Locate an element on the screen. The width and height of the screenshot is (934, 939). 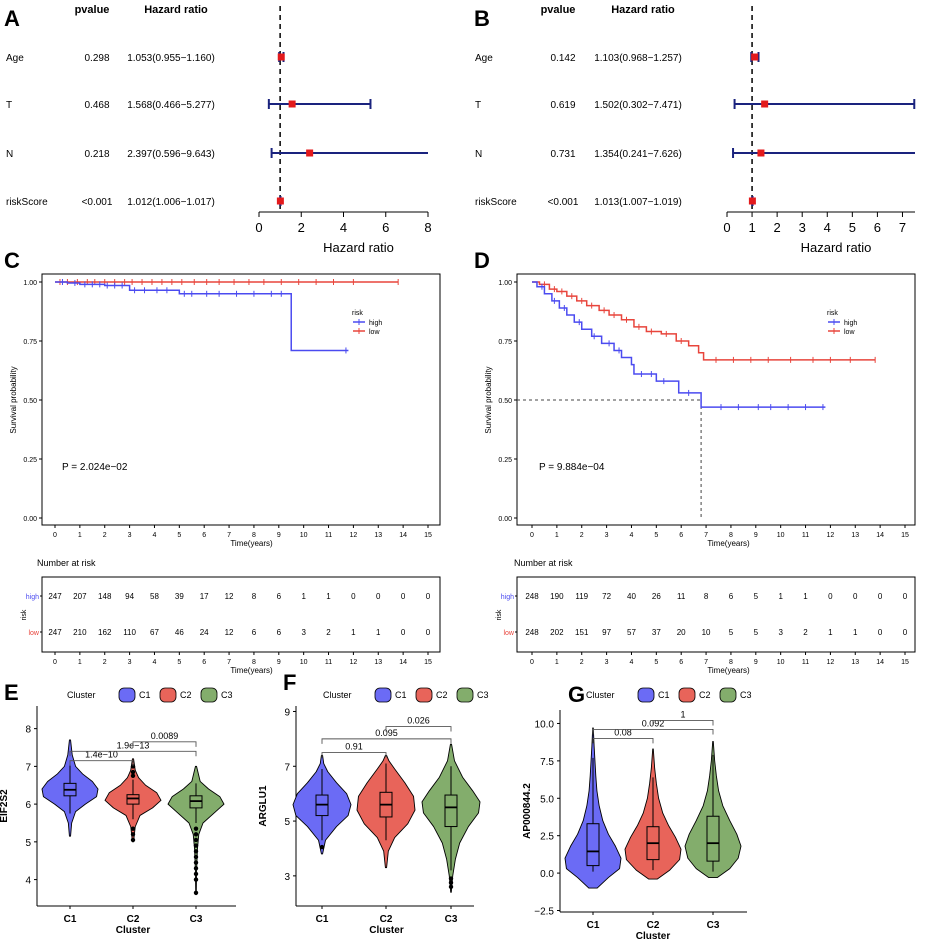
x-tick-label: 5 is located at coordinates (852, 227).